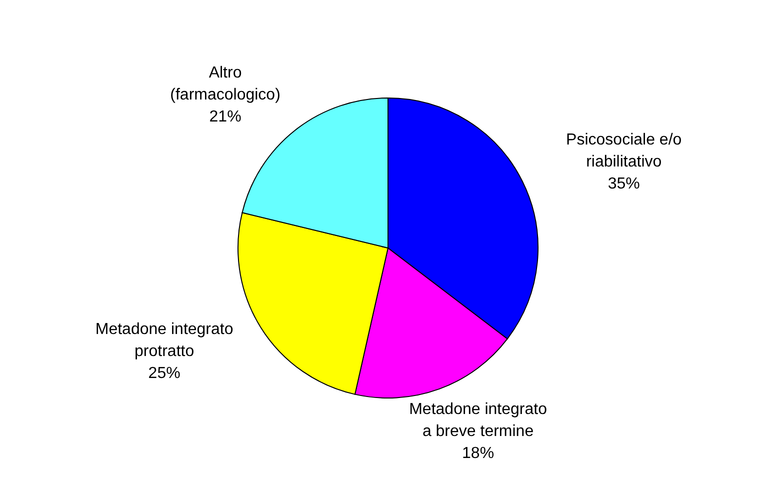 This screenshot has height=489, width=783. I want to click on slice-label: Altro (farmacologico), so click(225, 84).